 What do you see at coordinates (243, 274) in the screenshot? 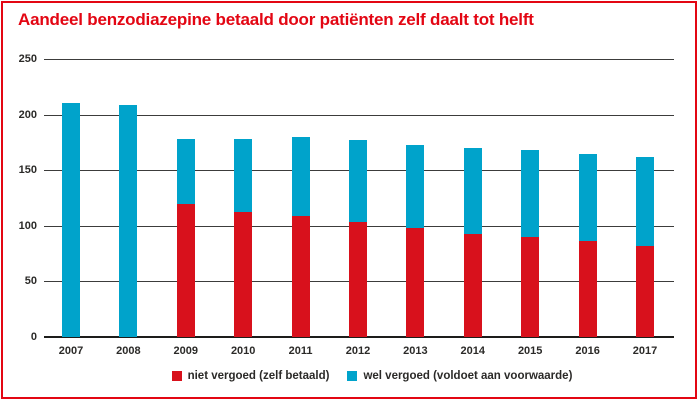
I see `bar-2010-red` at bounding box center [243, 274].